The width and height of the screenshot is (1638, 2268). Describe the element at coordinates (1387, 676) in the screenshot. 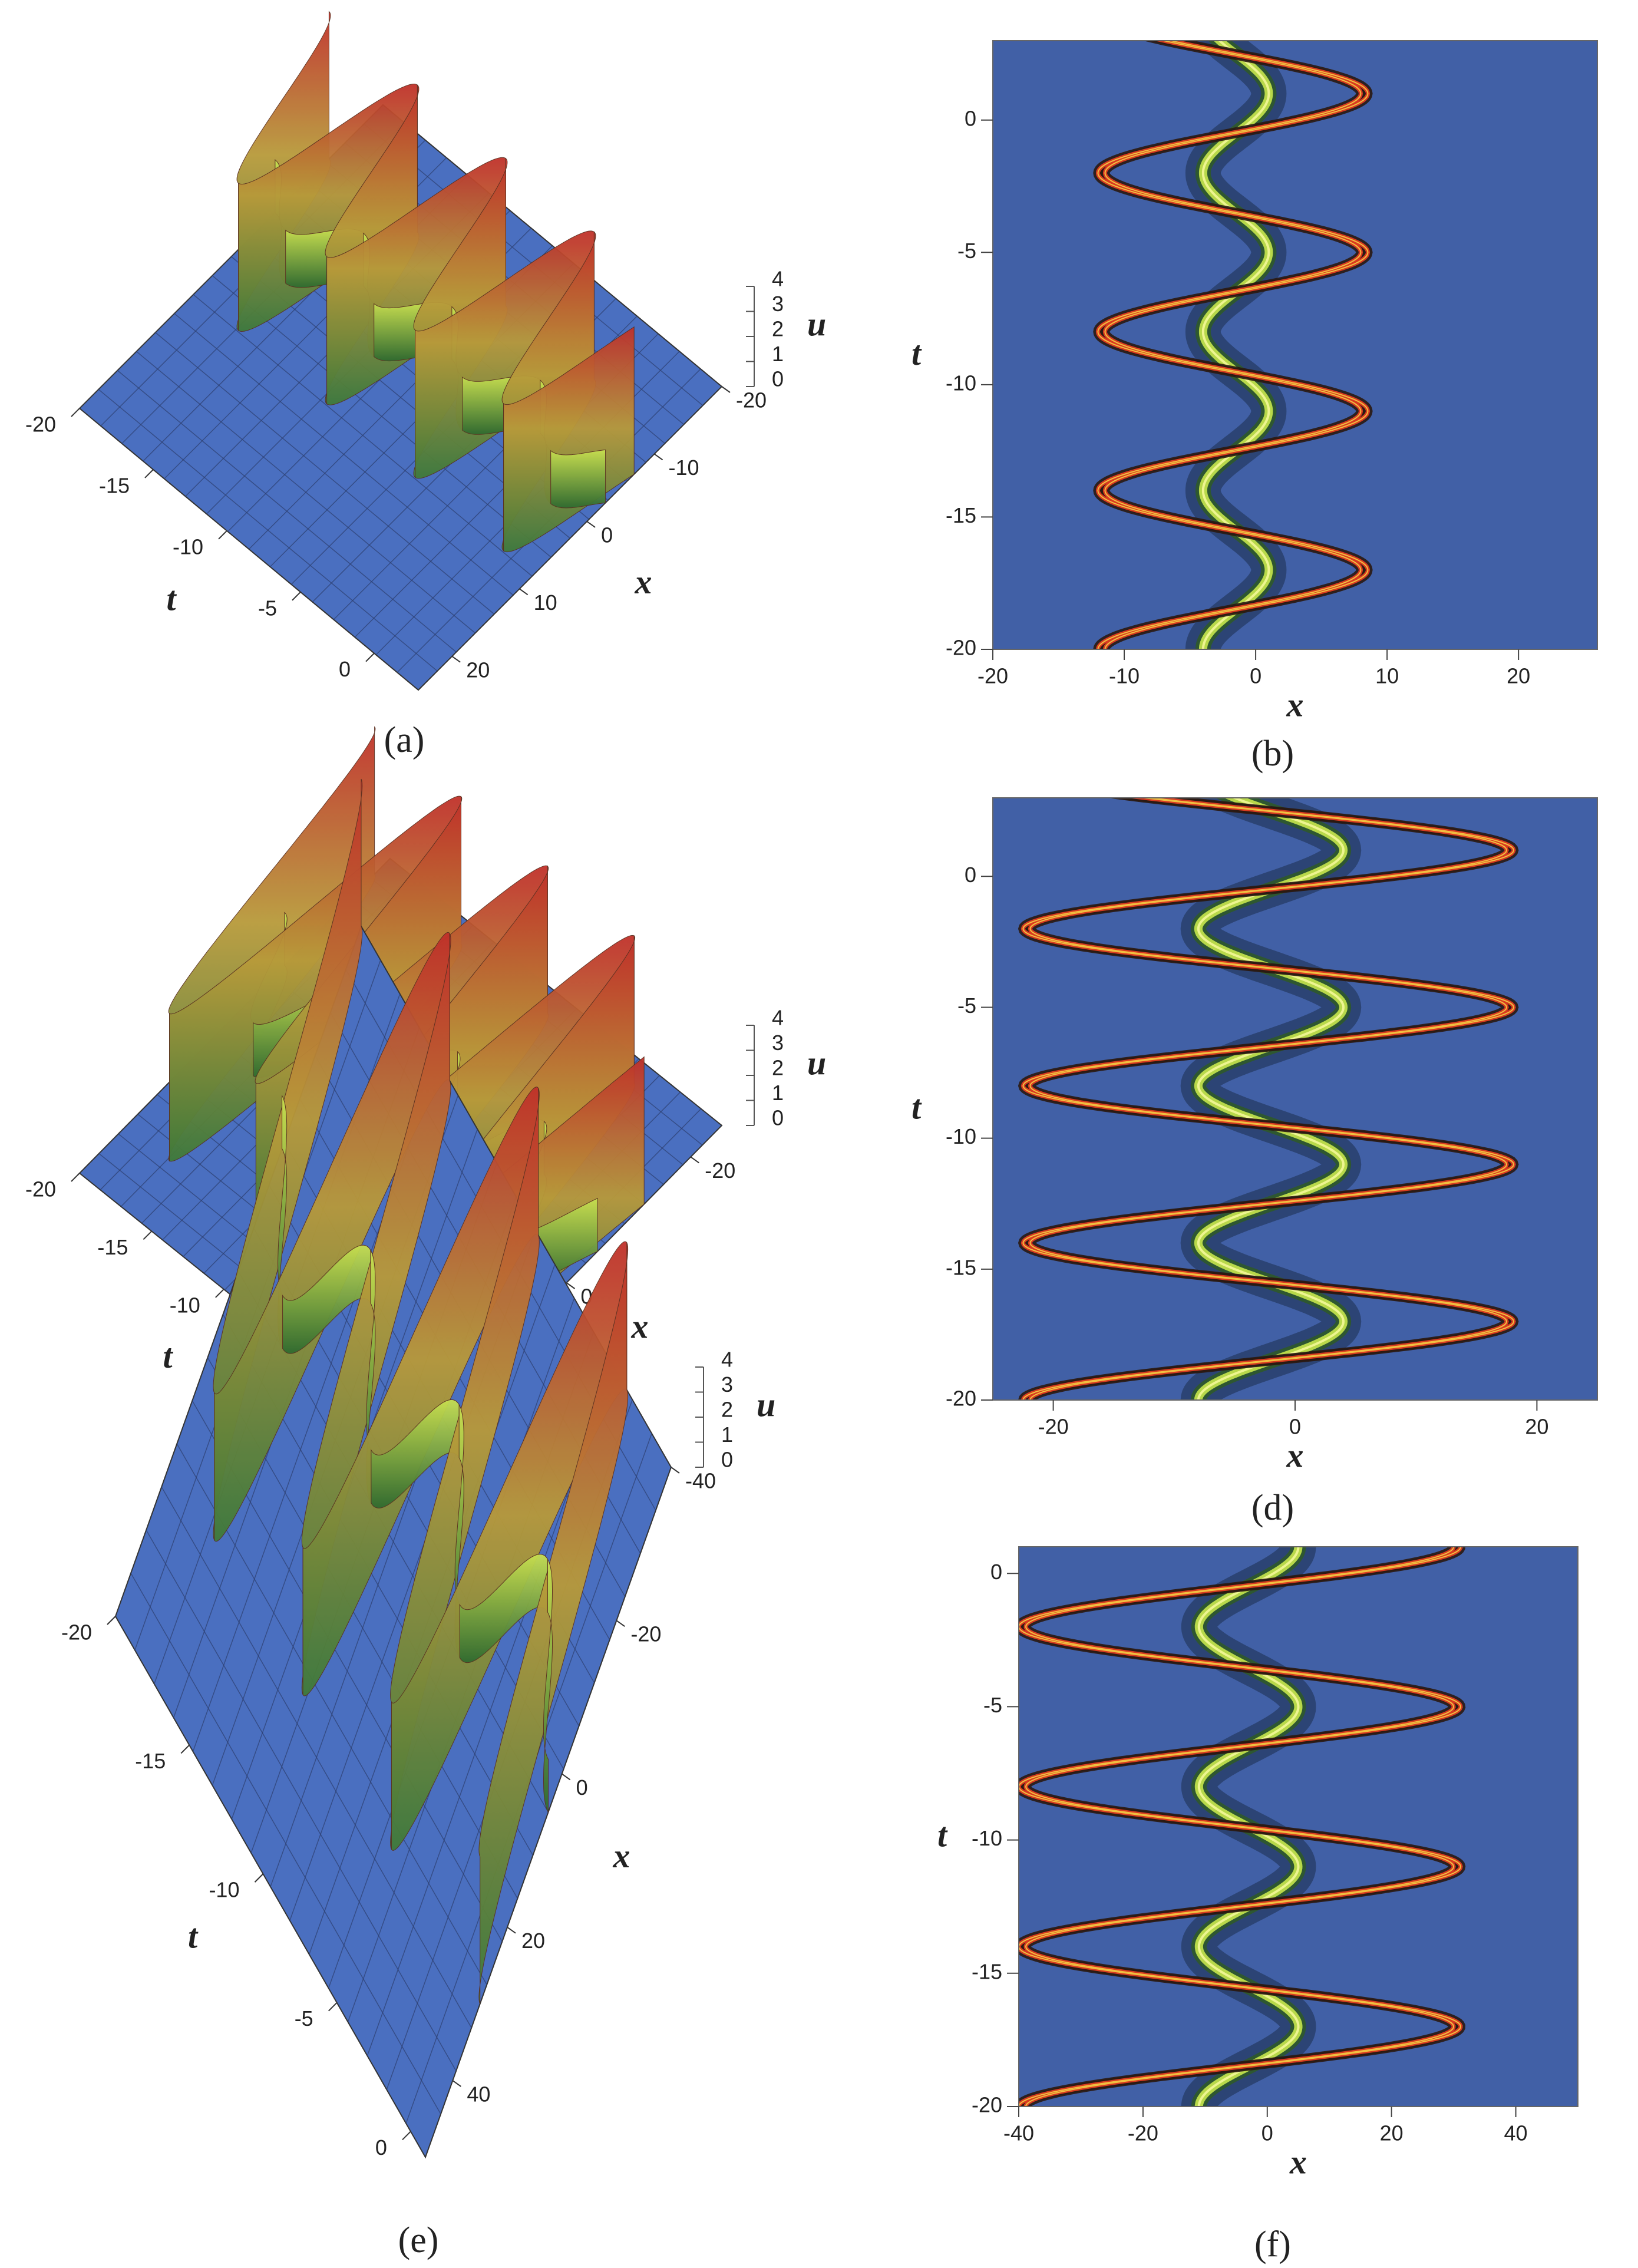

I see `x-tick-label: 10` at that location.